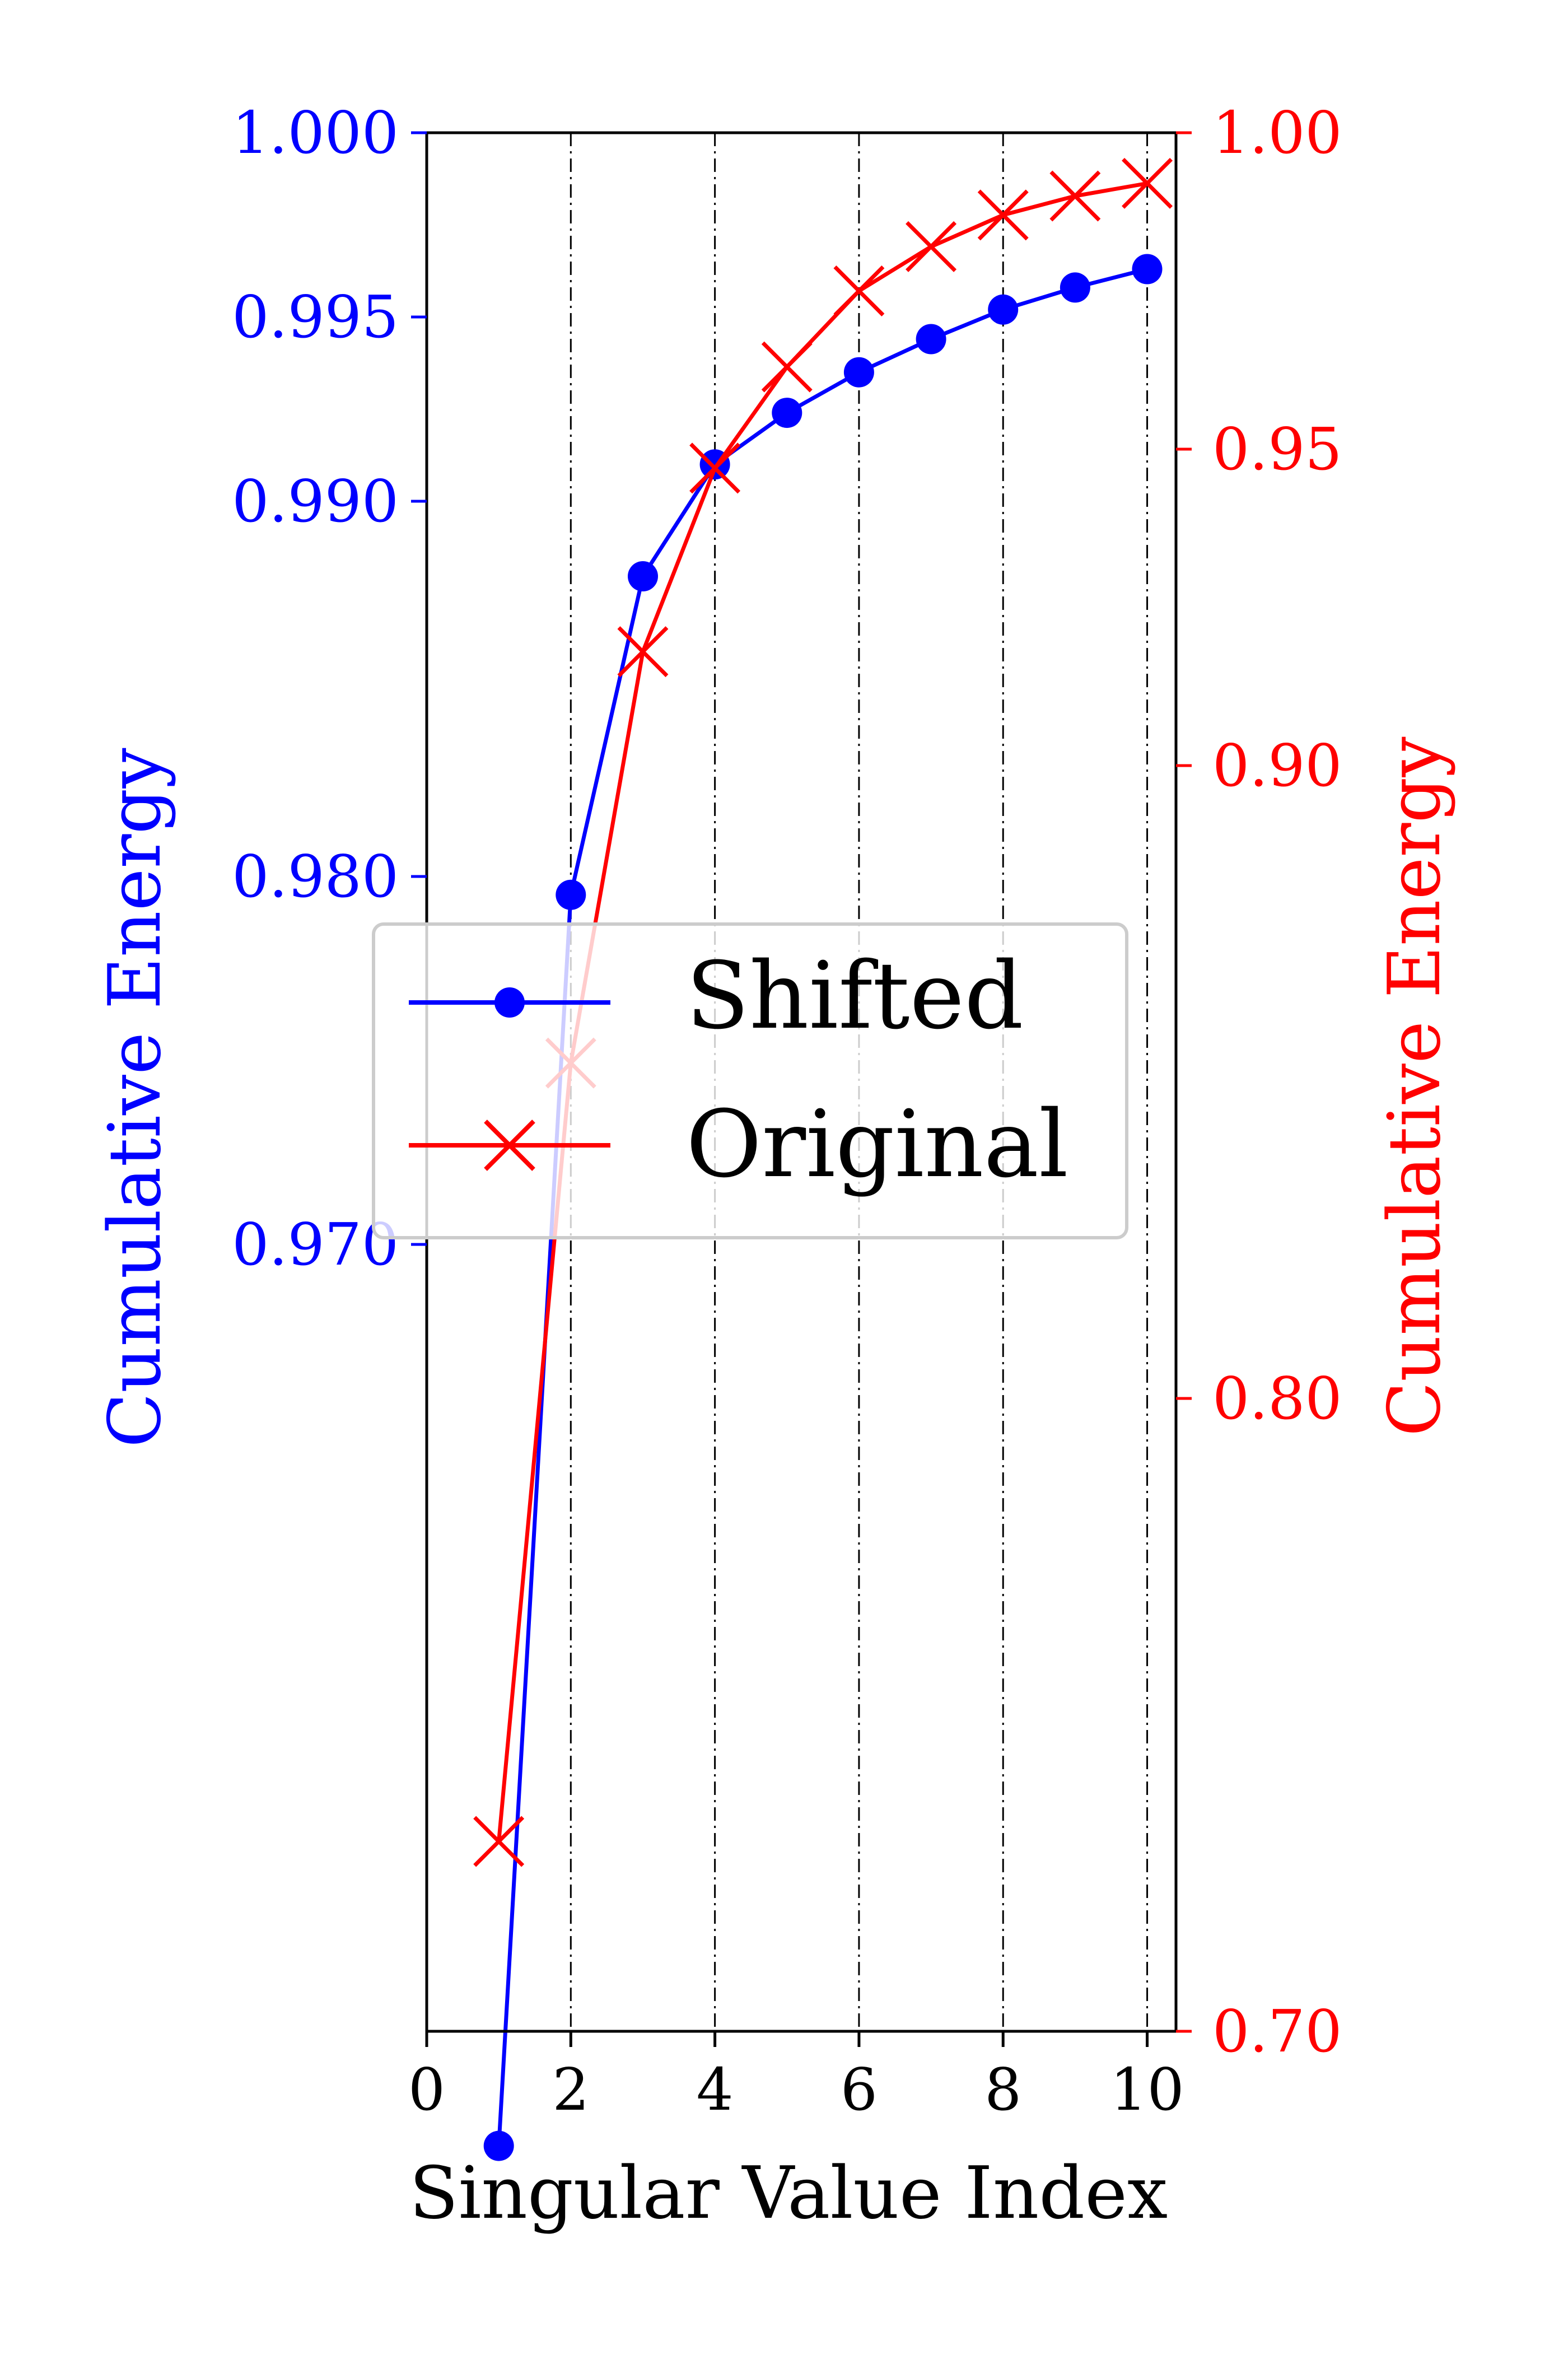 The image size is (1568, 2355). What do you see at coordinates (750, 1081) in the screenshot?
I see `legend: Shifted Original` at bounding box center [750, 1081].